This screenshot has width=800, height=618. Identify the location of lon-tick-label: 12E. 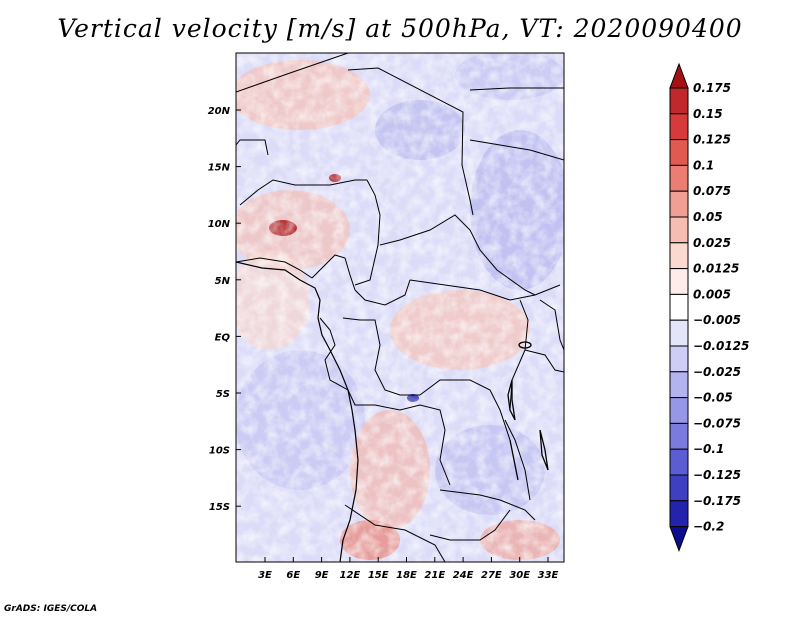
(350, 575).